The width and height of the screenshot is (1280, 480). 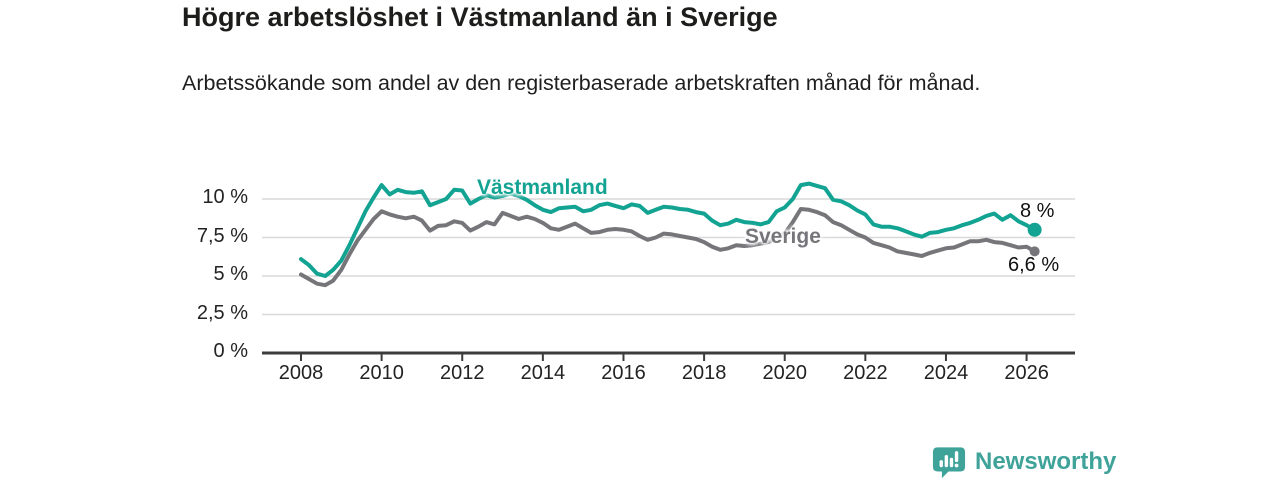 I want to click on x-tick-label: 2018, so click(x=704, y=373).